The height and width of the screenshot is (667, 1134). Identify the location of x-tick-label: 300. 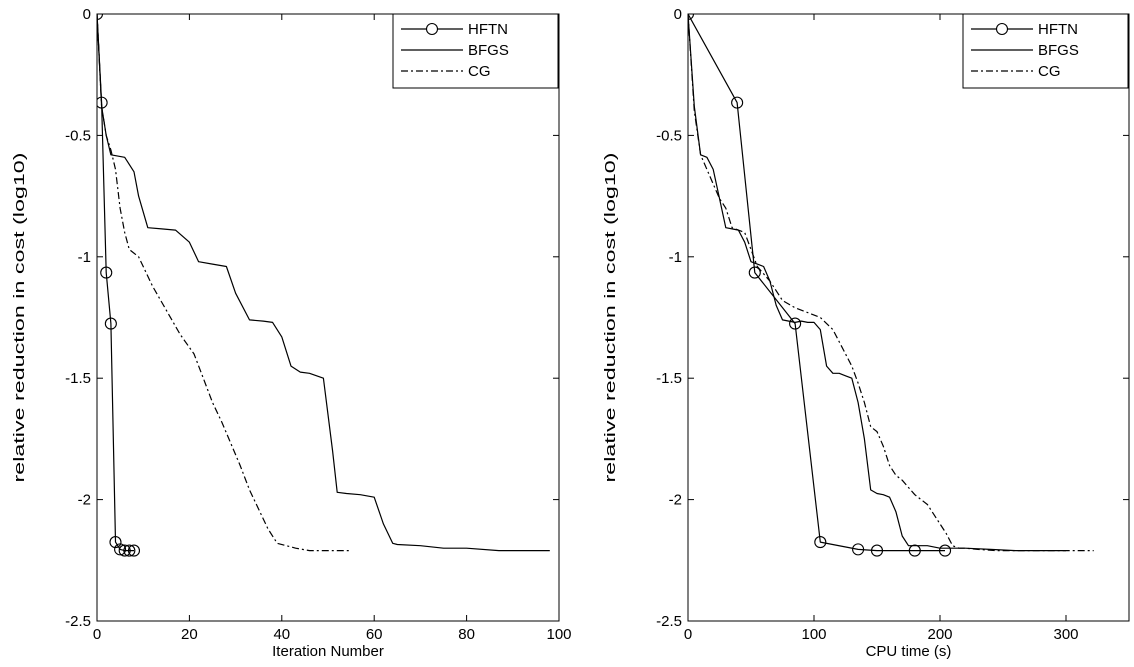
(1065, 634).